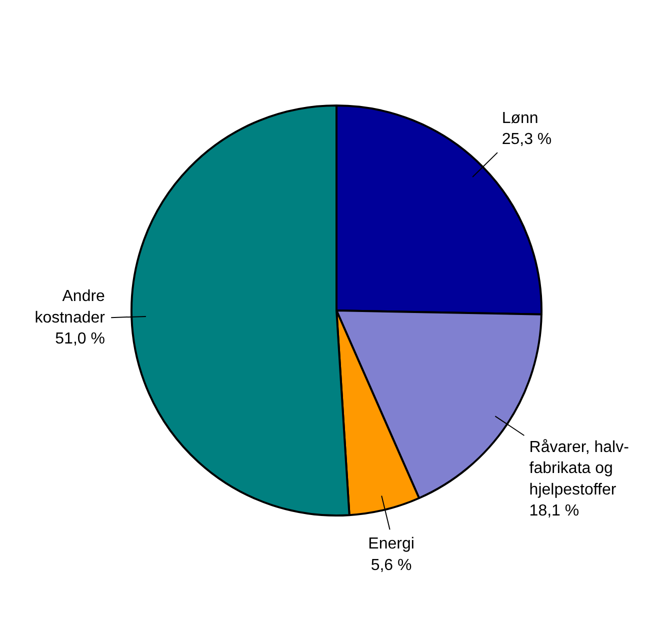 The width and height of the screenshot is (672, 630). I want to click on data-label: 25,3 %, so click(527, 139).